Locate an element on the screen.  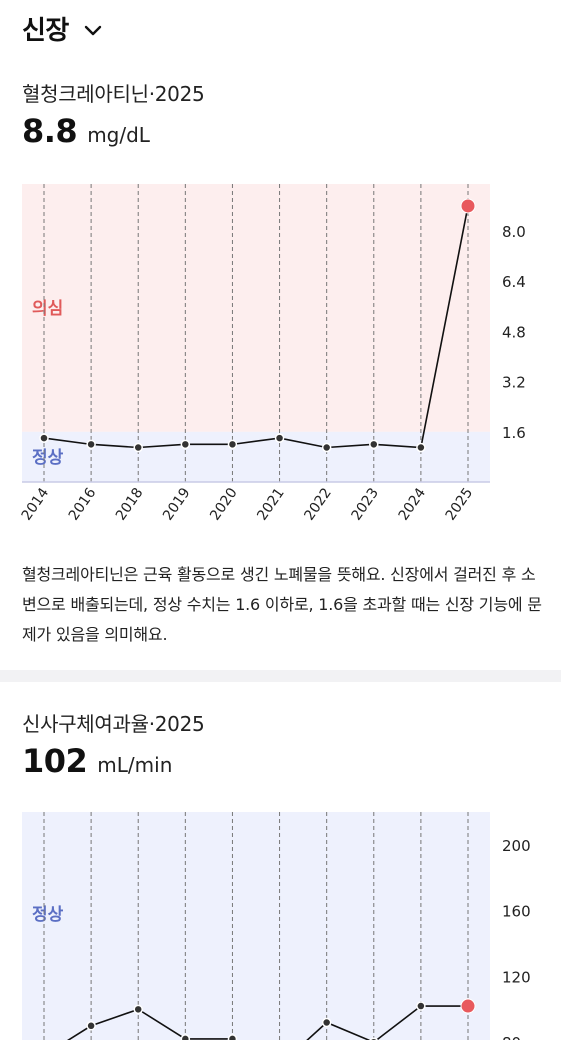
y-tick-label: 200 is located at coordinates (516, 846).